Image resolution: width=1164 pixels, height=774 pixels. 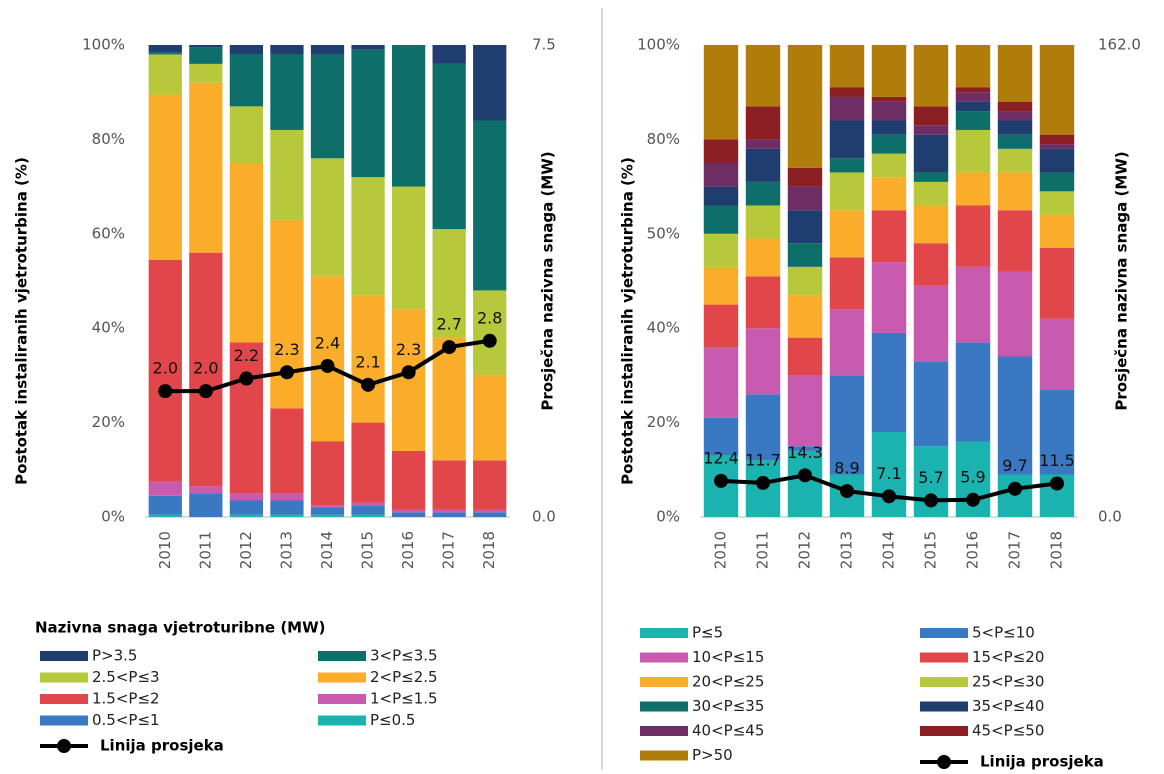 What do you see at coordinates (721, 457) in the screenshot?
I see `value-label: 12.4` at bounding box center [721, 457].